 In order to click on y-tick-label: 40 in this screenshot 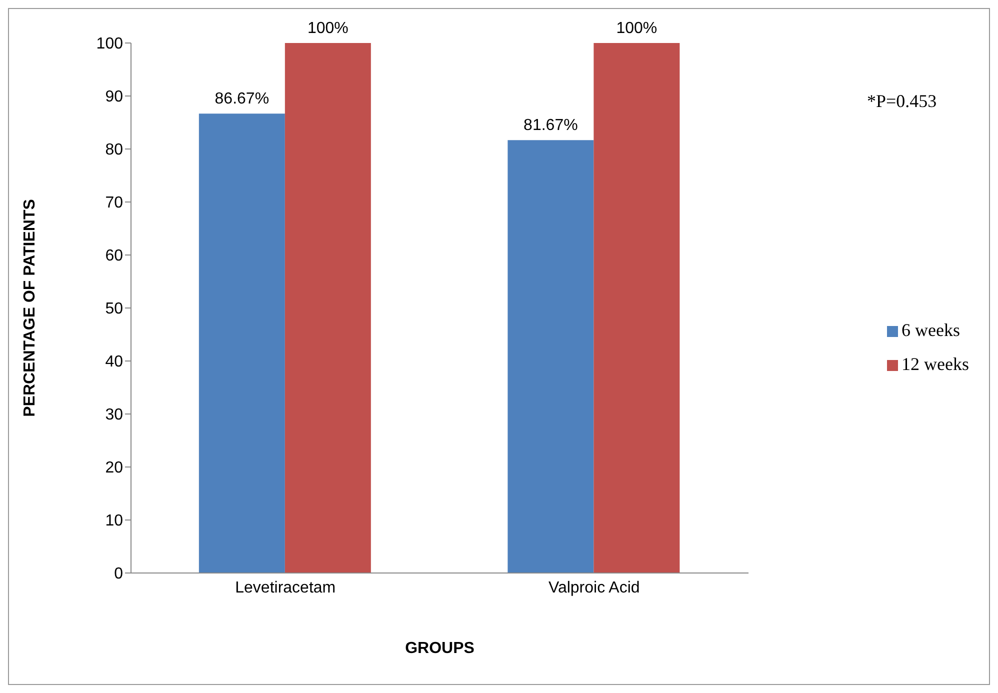, I will do `click(114, 362)`.